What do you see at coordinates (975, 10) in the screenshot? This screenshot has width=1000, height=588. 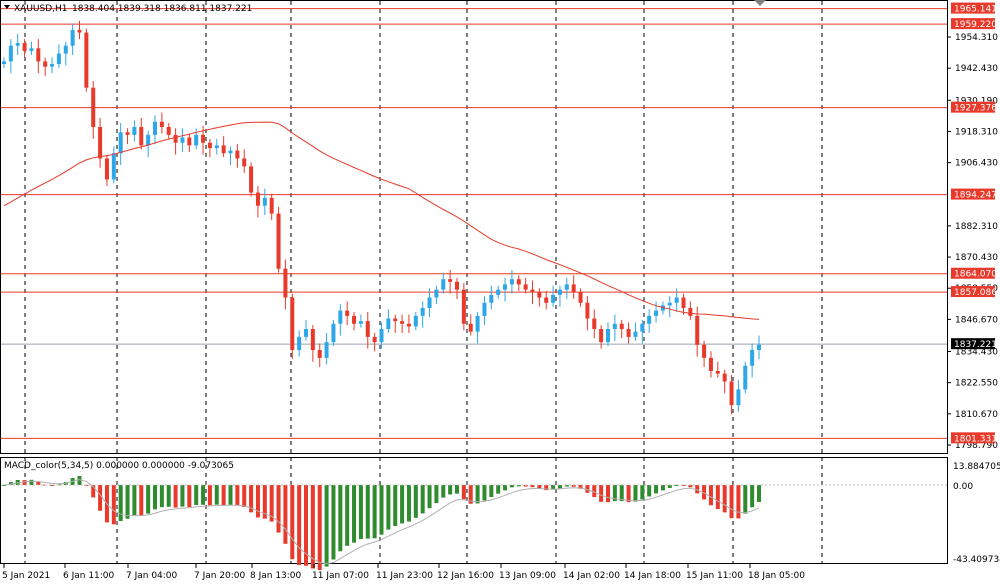 I see `price-level-label: 1965.141` at bounding box center [975, 10].